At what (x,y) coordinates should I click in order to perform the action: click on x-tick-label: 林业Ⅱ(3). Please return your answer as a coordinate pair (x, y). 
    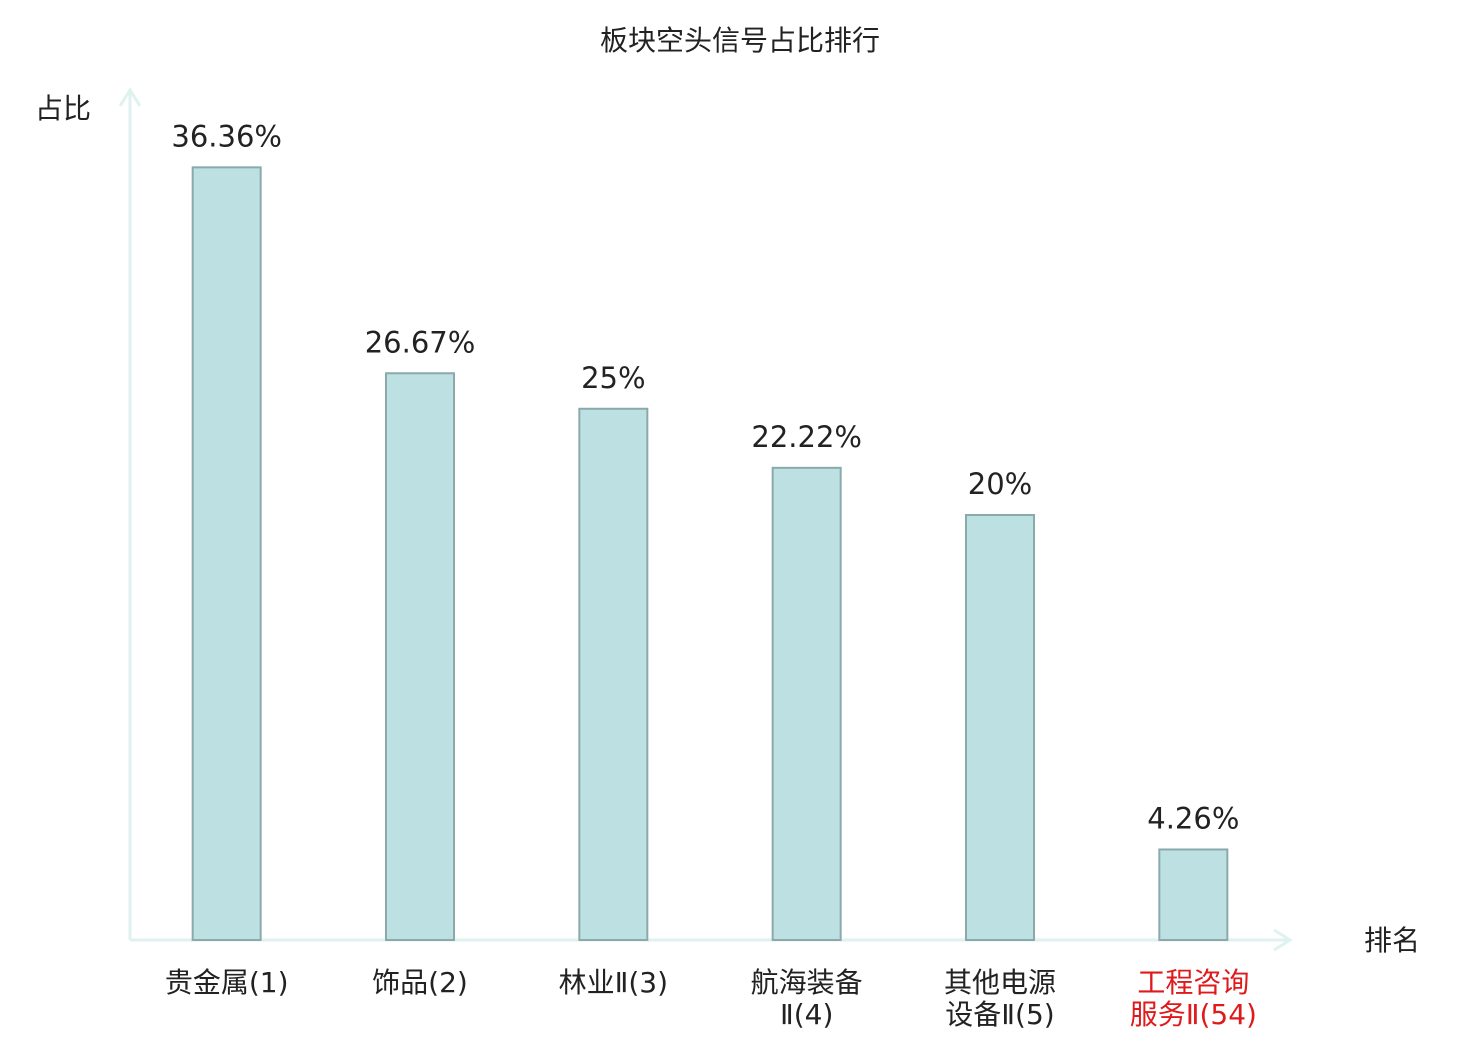
    Looking at the image, I should click on (613, 982).